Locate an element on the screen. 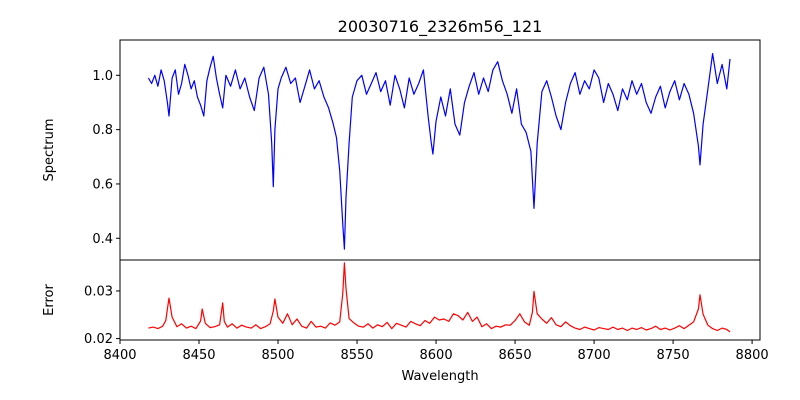 This screenshot has height=400, width=800. x-tick-label: 8450 is located at coordinates (198, 355).